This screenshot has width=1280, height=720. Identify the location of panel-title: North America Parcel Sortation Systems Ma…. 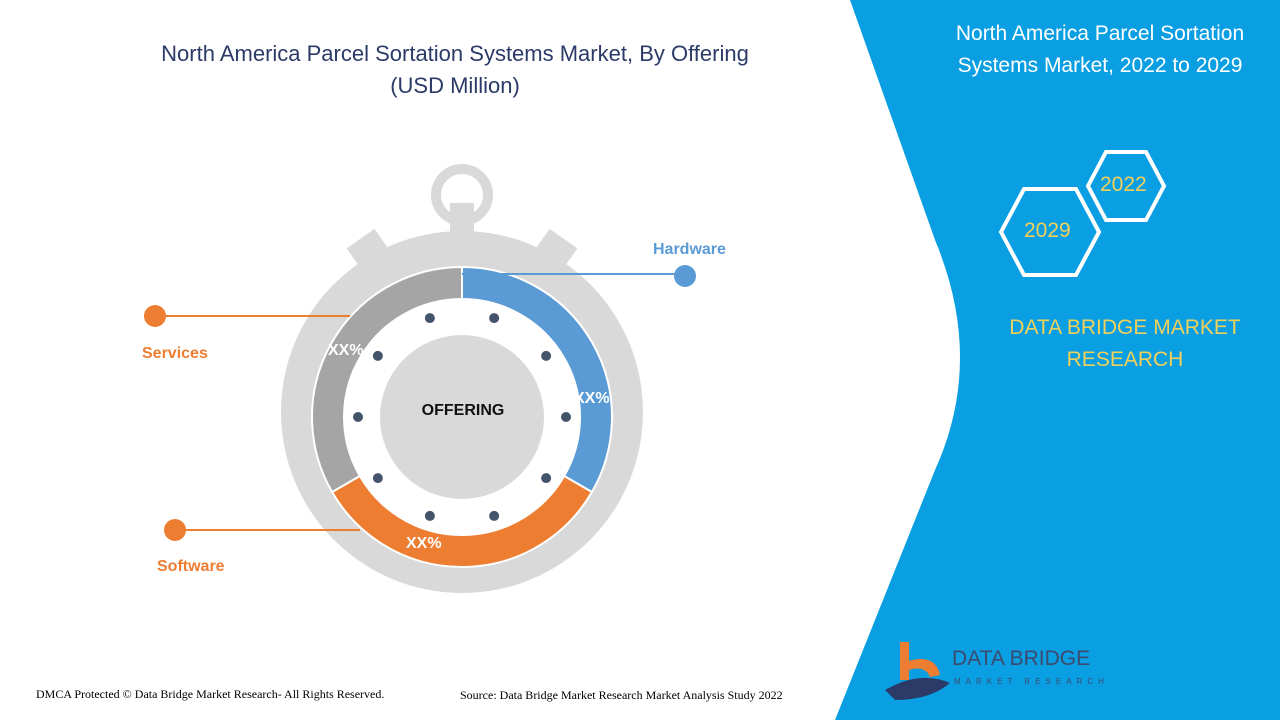
(1092, 50).